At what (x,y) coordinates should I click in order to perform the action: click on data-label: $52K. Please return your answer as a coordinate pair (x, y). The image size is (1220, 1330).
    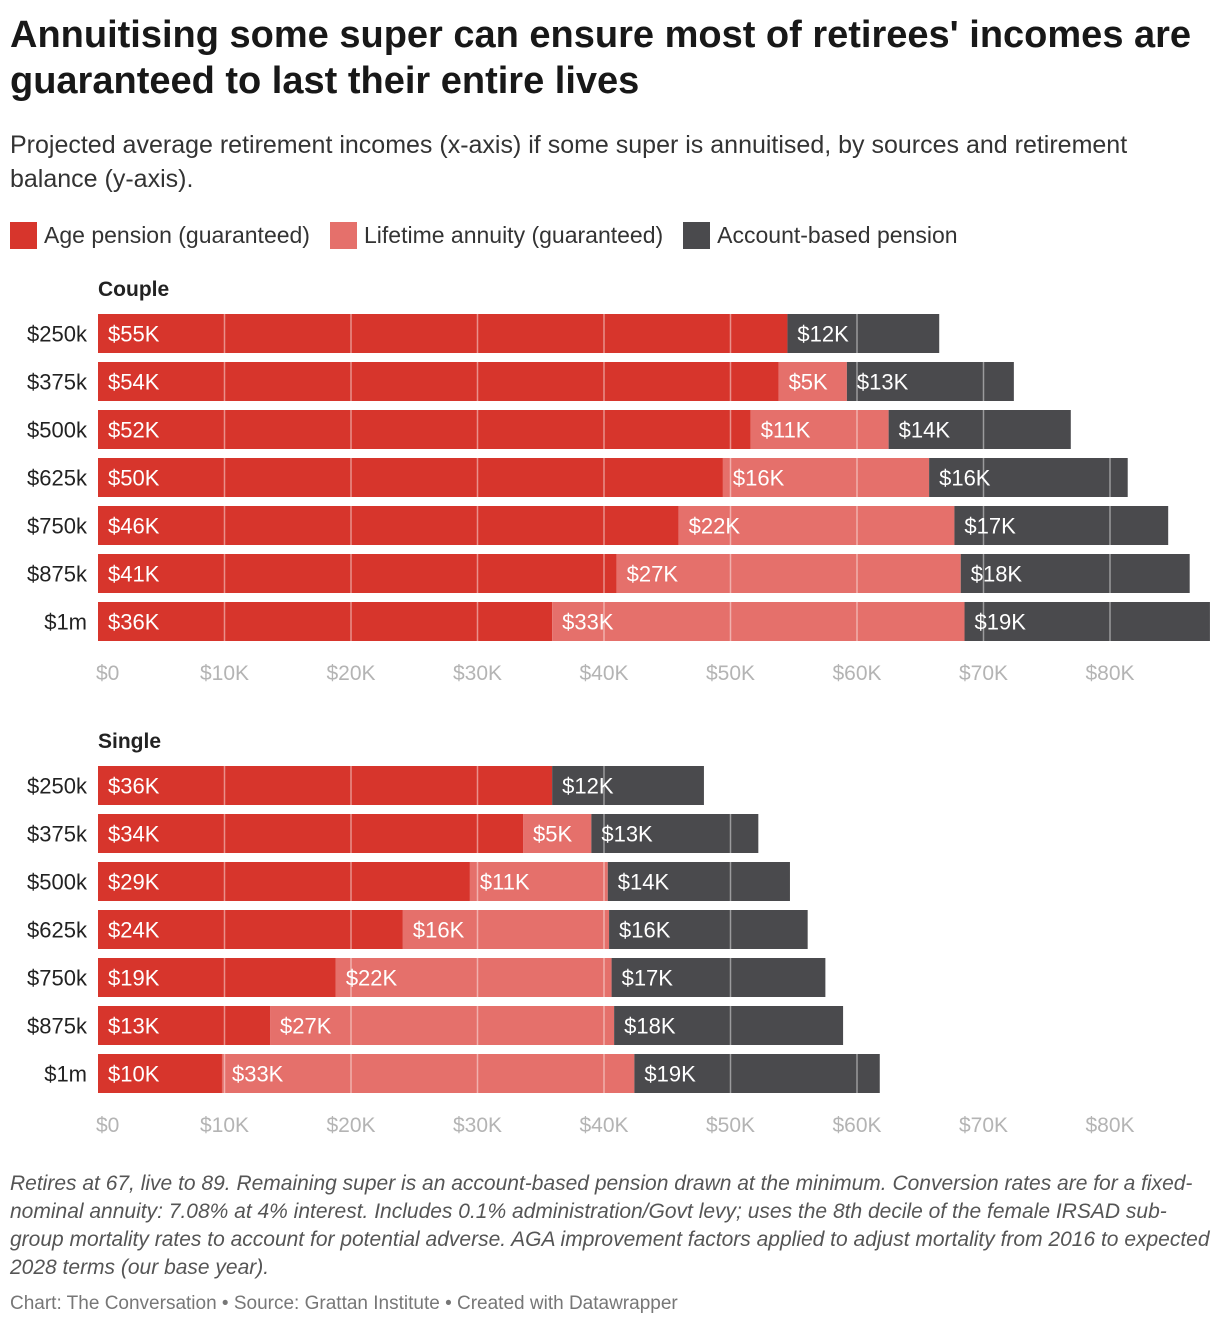
    Looking at the image, I should click on (134, 430).